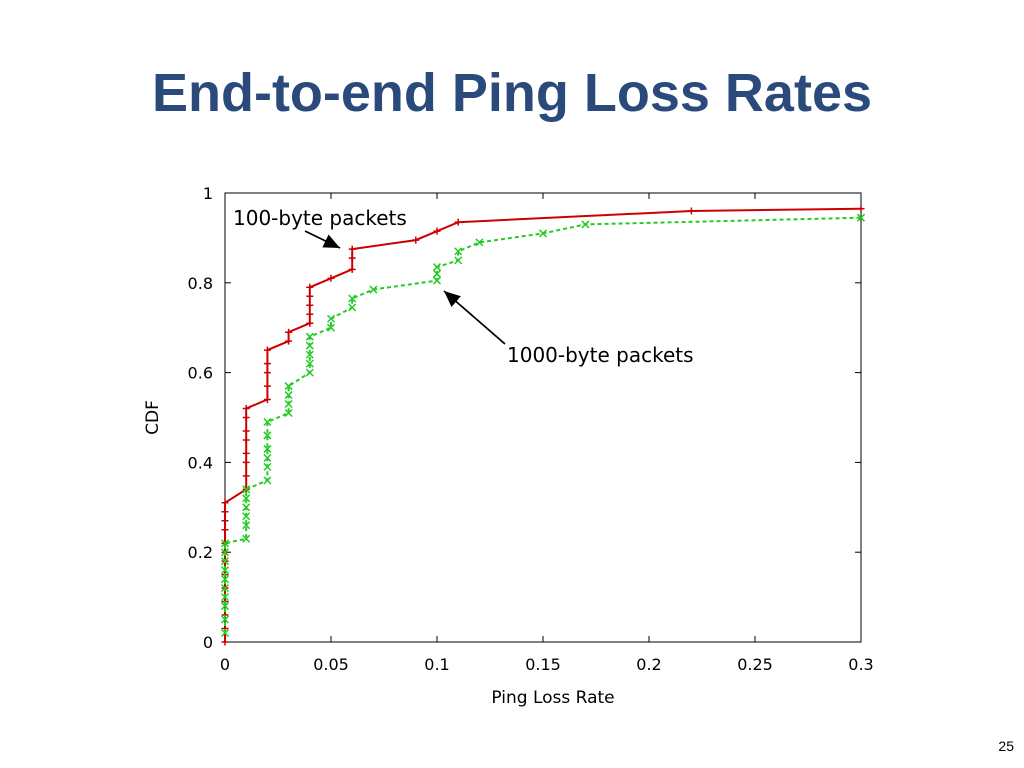 The image size is (1024, 768). What do you see at coordinates (225, 664) in the screenshot?
I see `x-tick-label: 0` at bounding box center [225, 664].